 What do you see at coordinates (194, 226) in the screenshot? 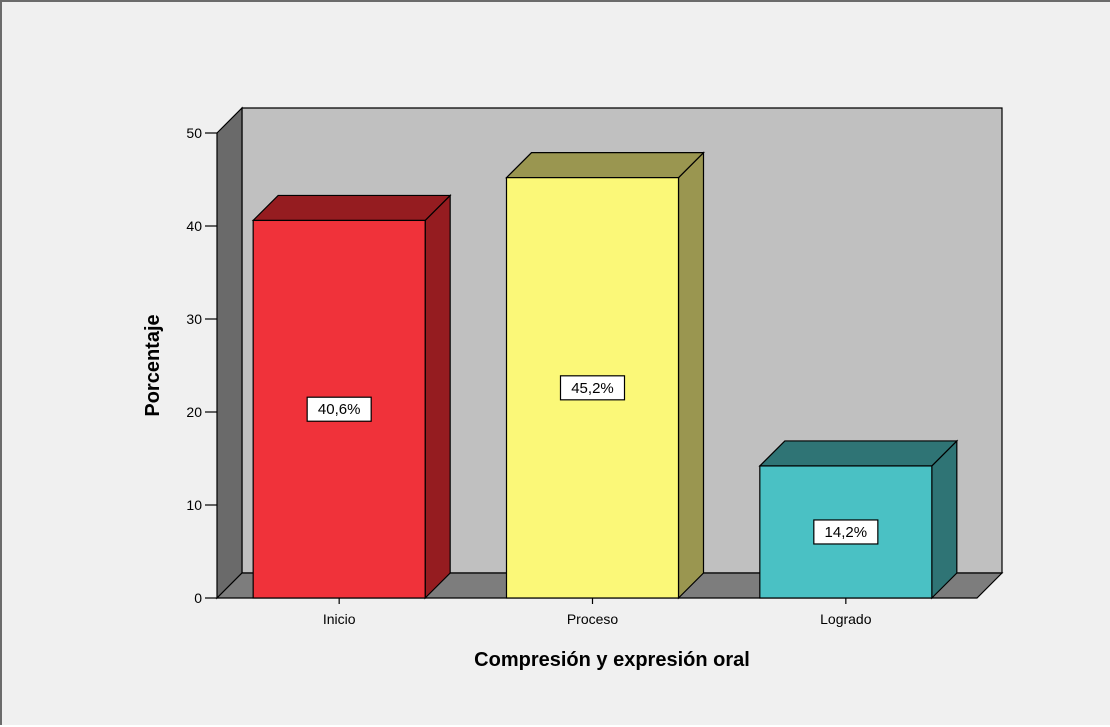
I see `y-tick-label: 40` at bounding box center [194, 226].